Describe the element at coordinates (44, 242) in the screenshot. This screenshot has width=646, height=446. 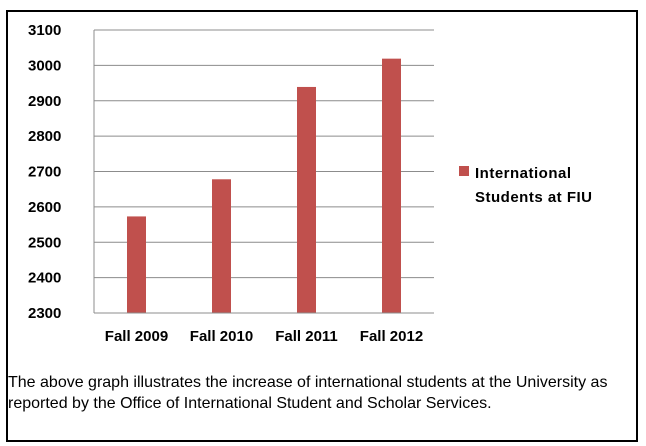
I see `y-tick-label: 2500` at that location.